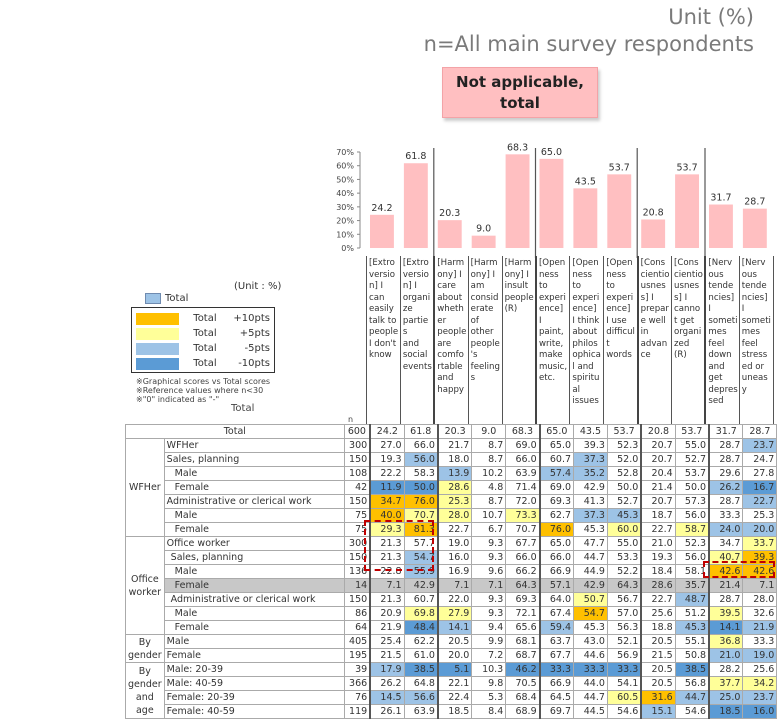 This screenshot has height=720, width=778. Describe the element at coordinates (357, 487) in the screenshot. I see `row-n: 42` at that location.